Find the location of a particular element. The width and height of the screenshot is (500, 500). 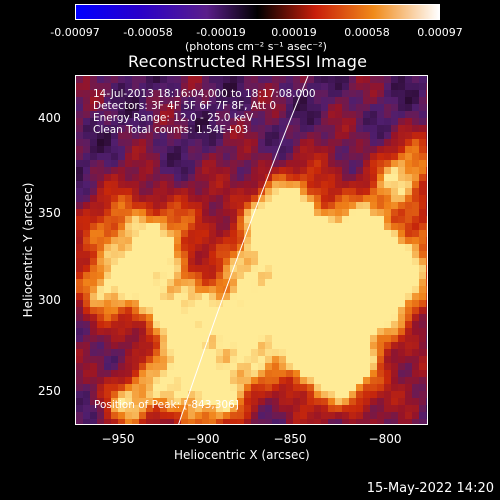

x-tick: −850 is located at coordinates (290, 439).